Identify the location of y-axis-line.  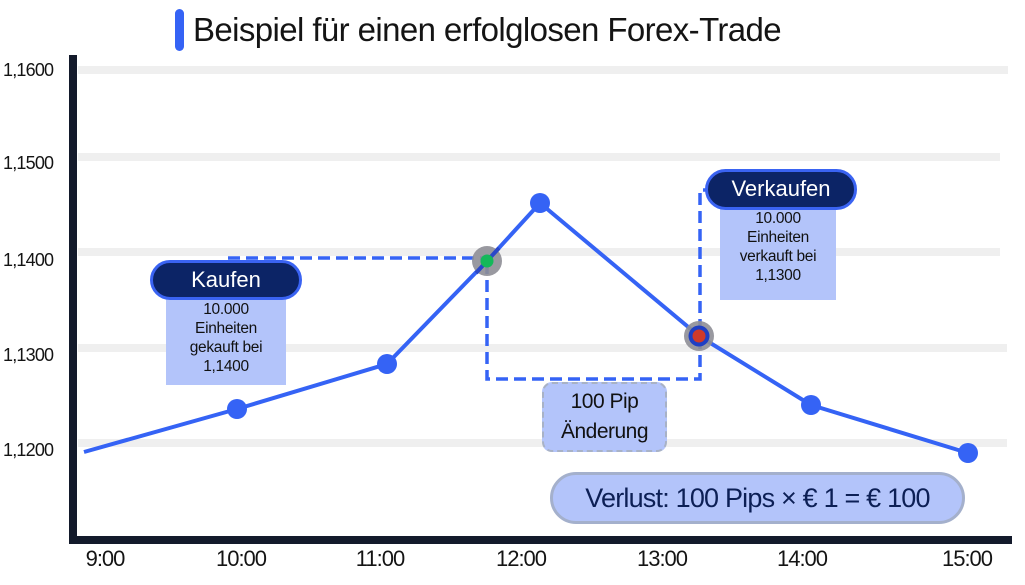
(73, 299).